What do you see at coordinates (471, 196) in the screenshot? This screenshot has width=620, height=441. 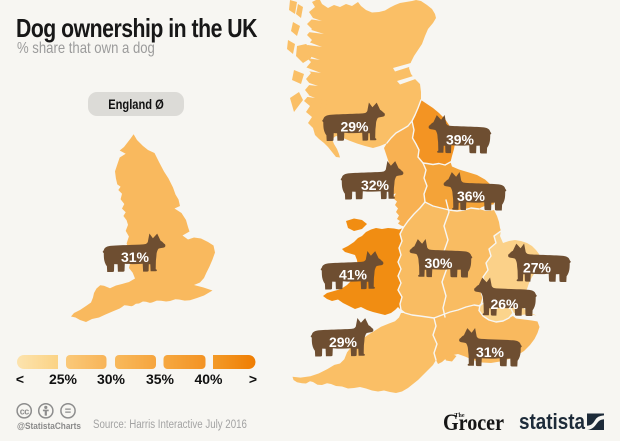 I see `svg-text: 36%` at bounding box center [471, 196].